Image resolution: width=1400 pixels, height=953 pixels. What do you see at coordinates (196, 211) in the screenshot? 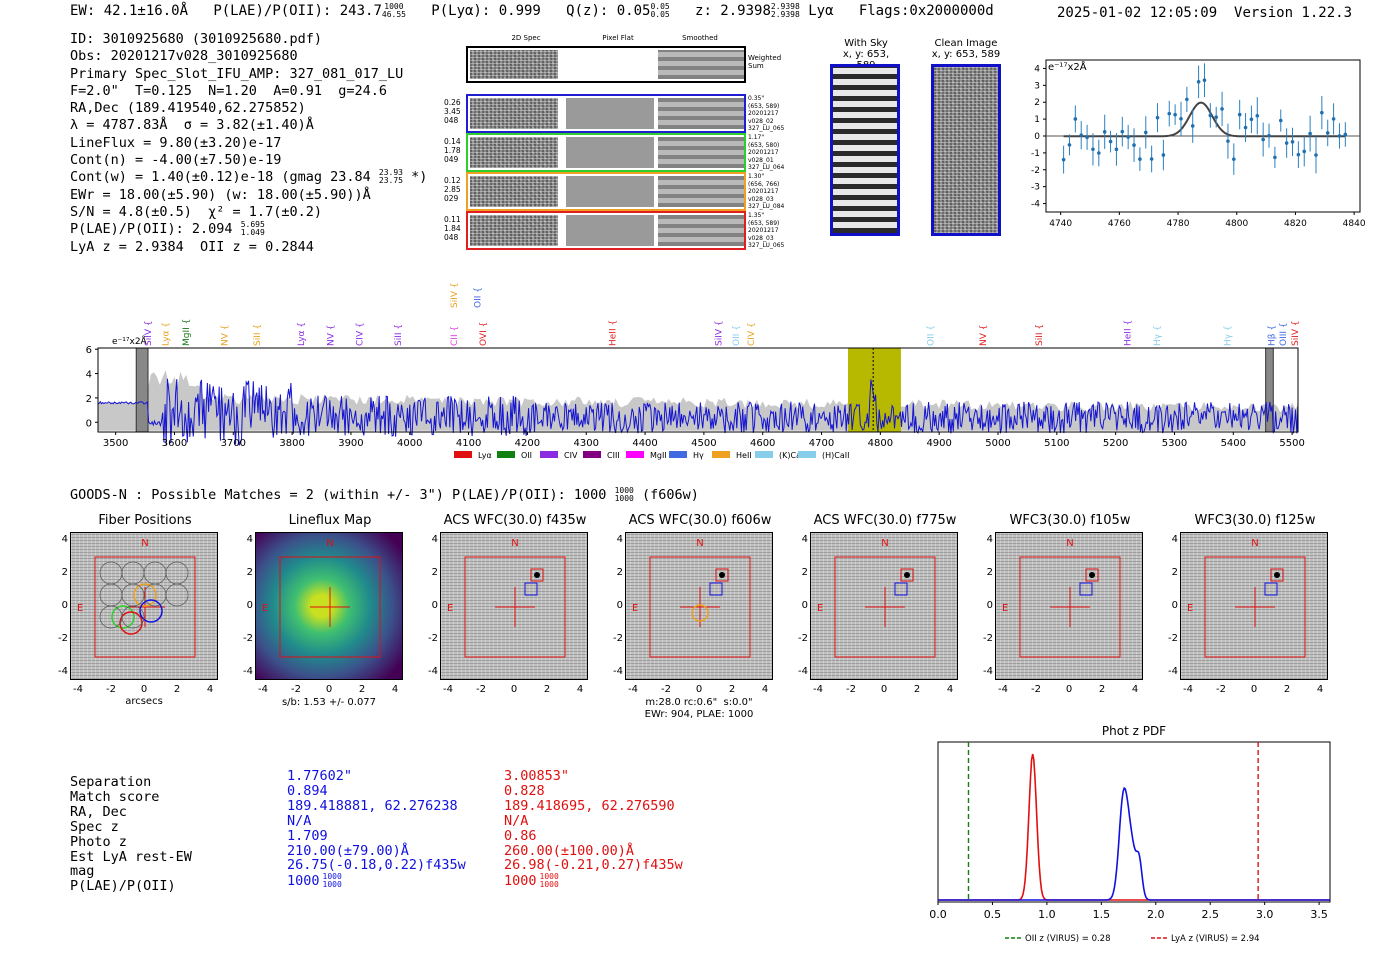
I see `info-sn: S/N = 4.8(±0.5) χ² = 1.7(±0.2)` at bounding box center [196, 211].